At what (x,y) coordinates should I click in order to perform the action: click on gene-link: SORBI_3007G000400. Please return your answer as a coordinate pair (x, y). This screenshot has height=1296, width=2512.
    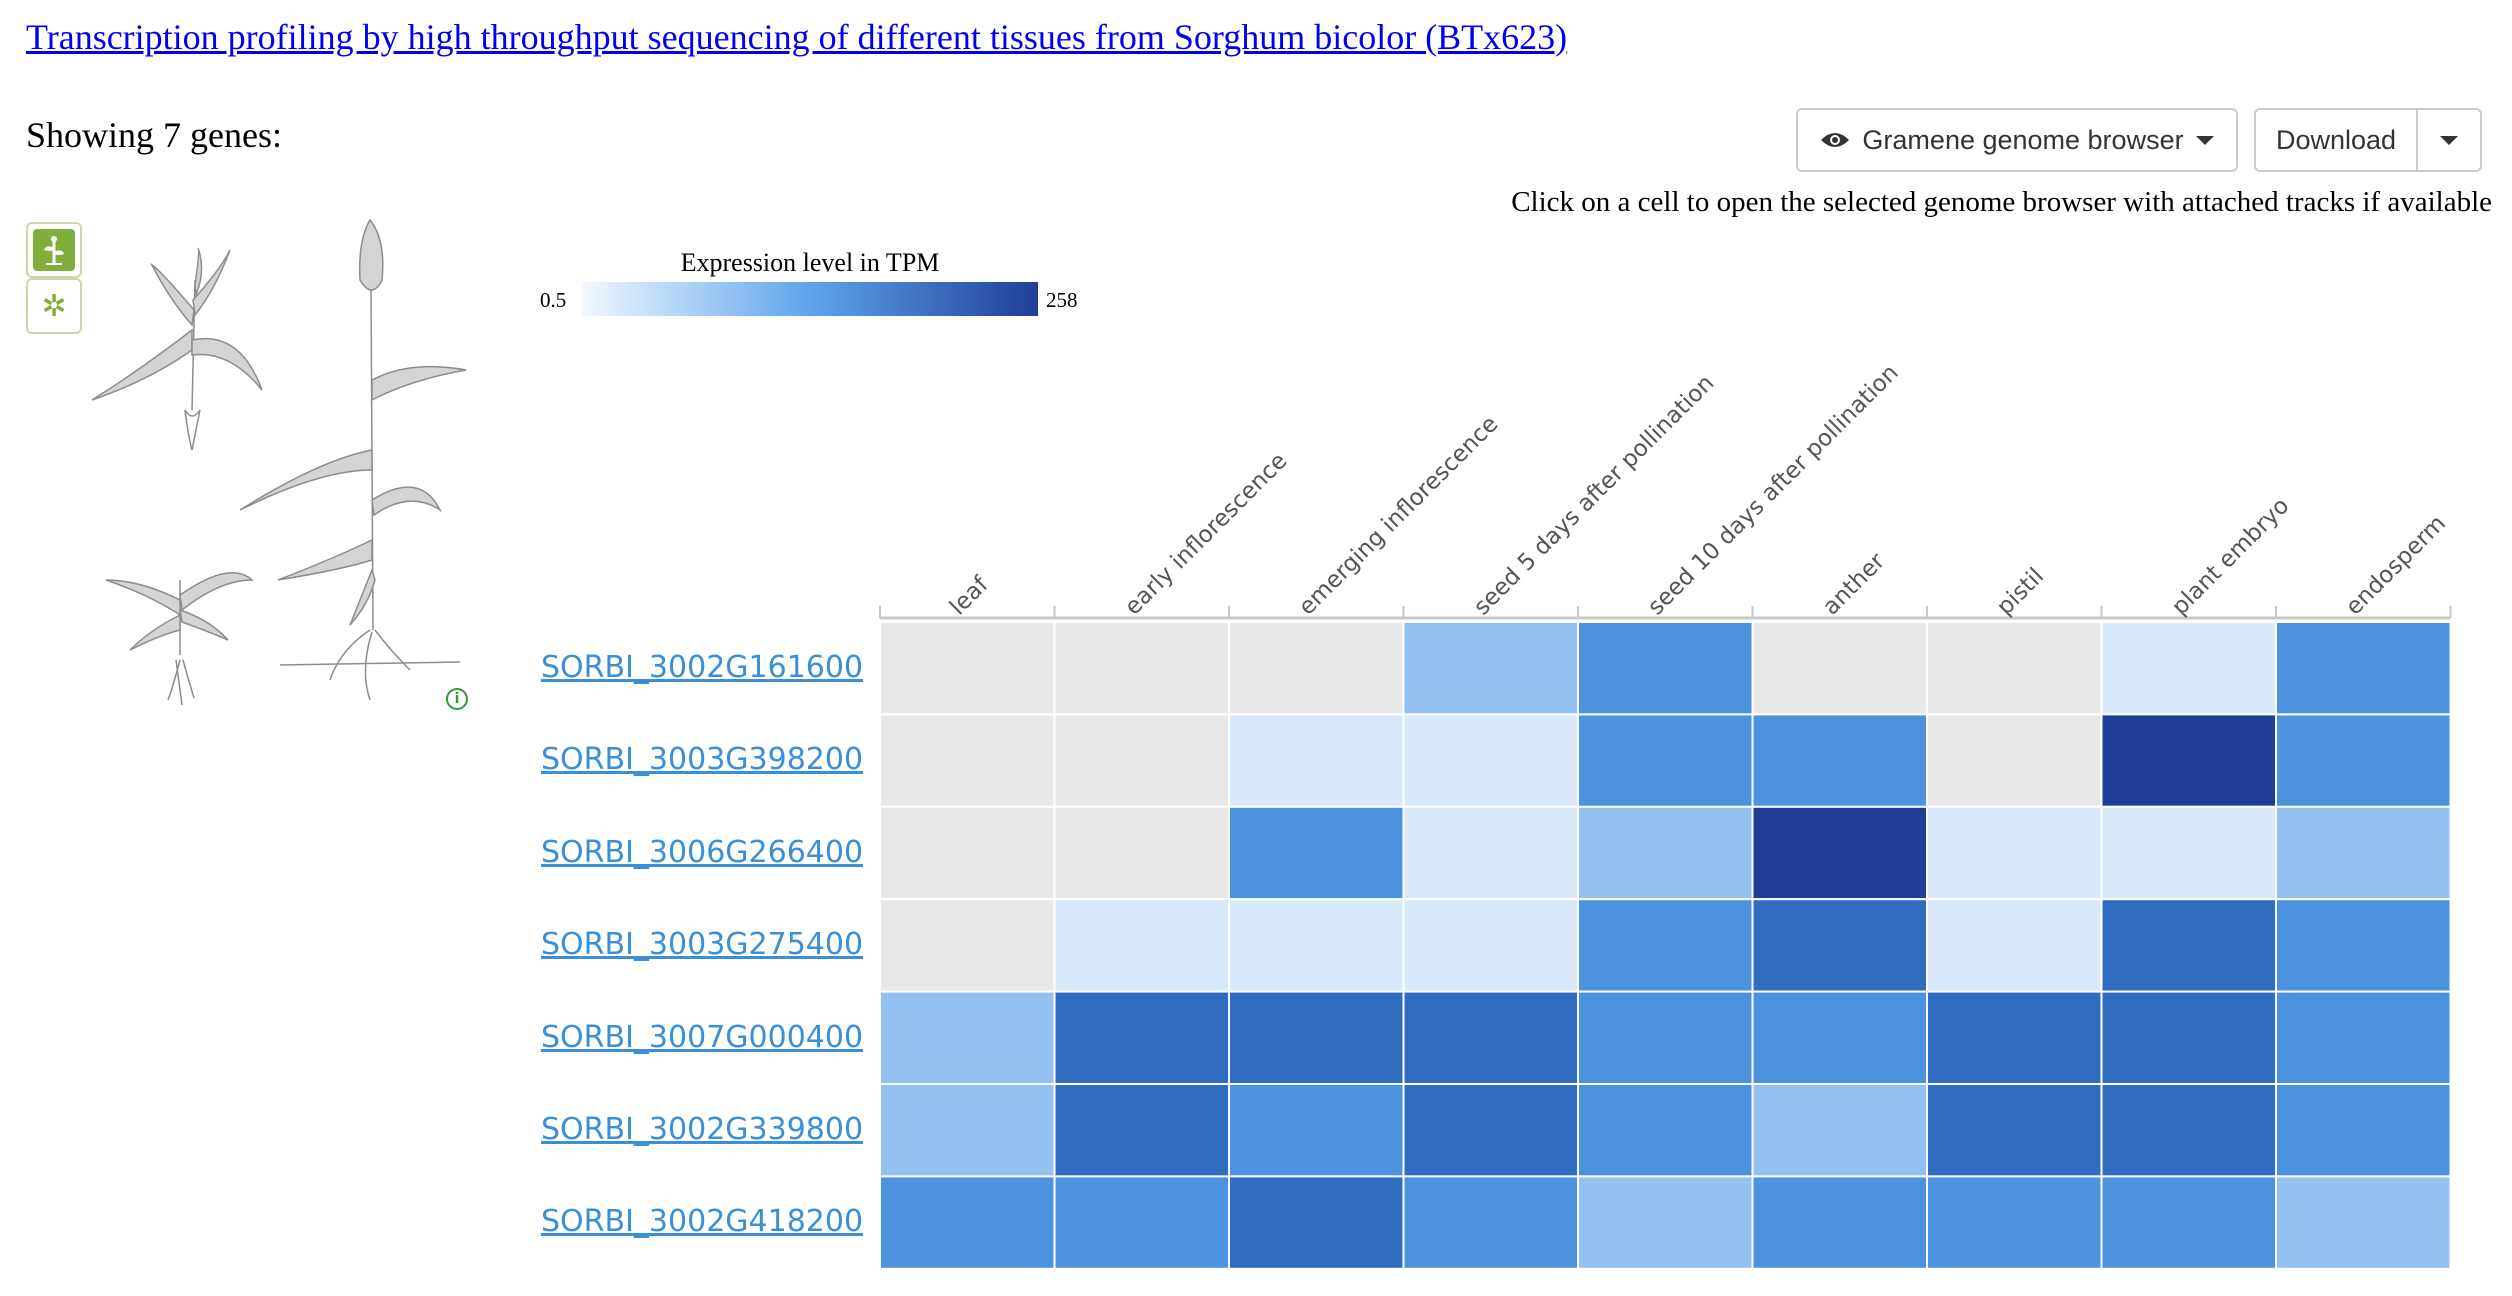
    Looking at the image, I should click on (702, 1037).